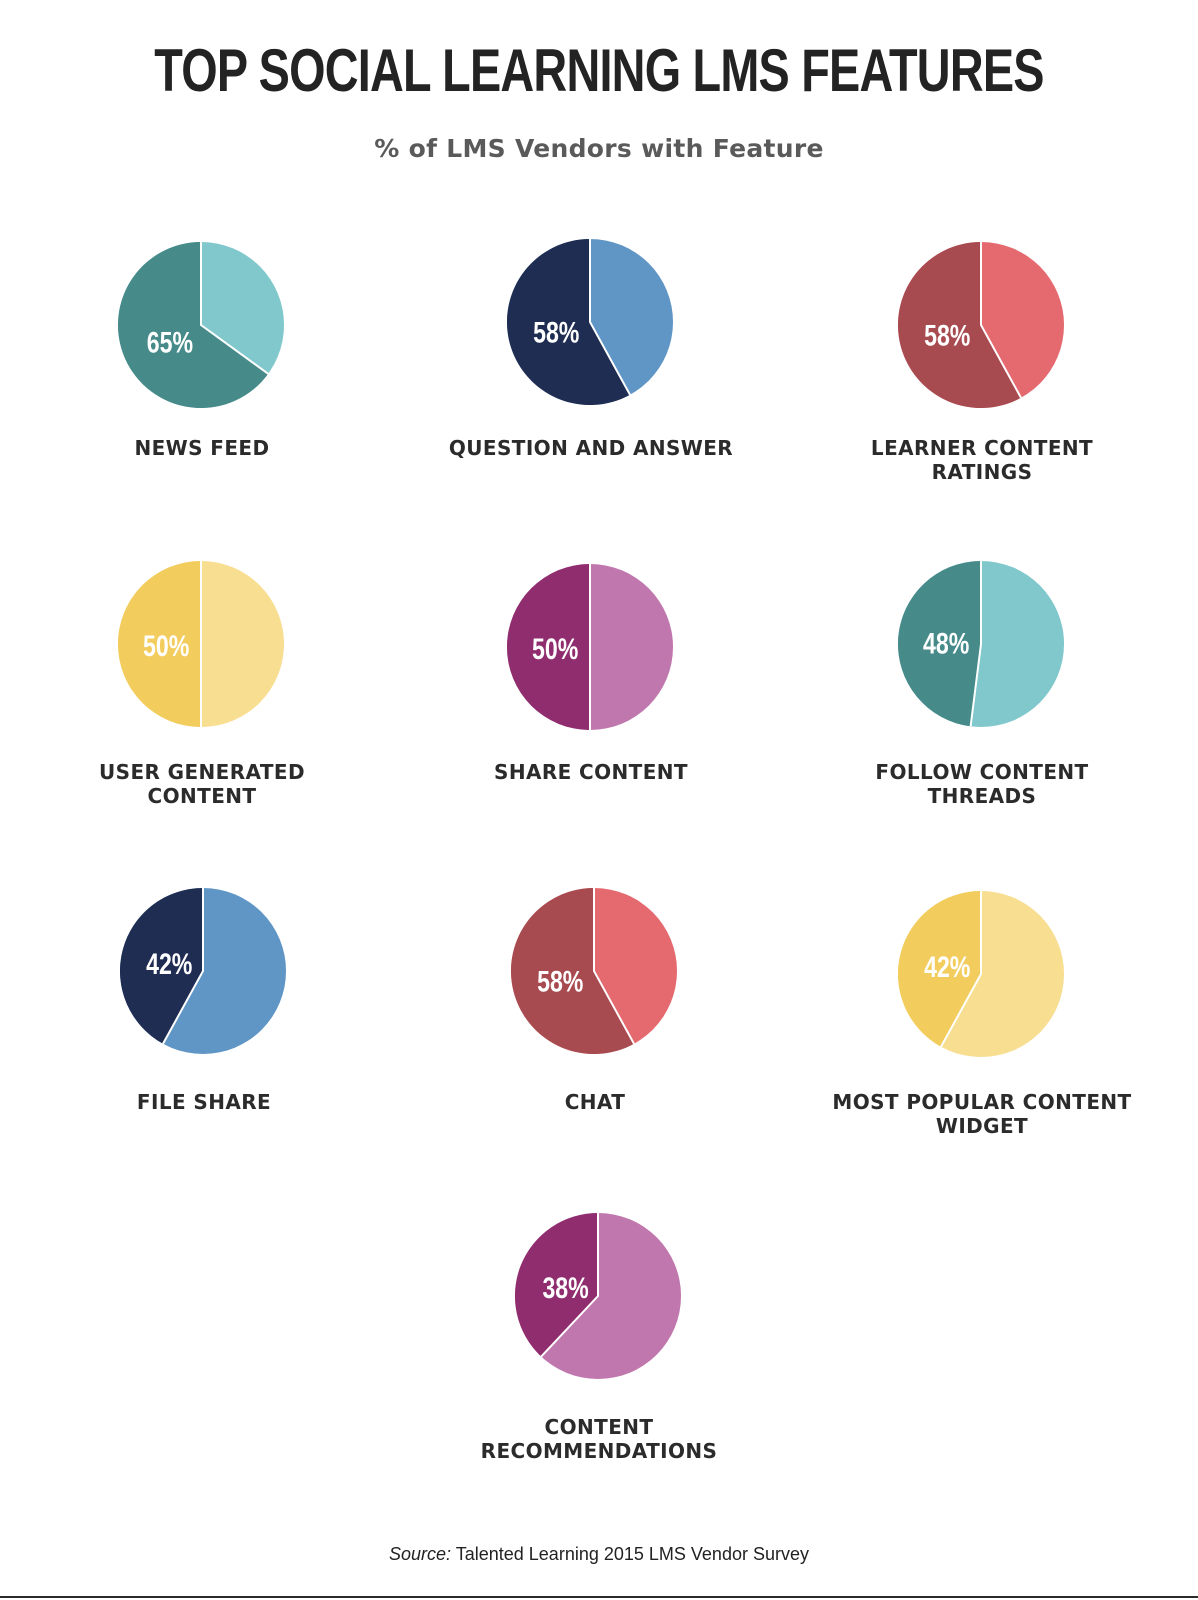 The height and width of the screenshot is (1600, 1198). Describe the element at coordinates (982, 784) in the screenshot. I see `pie-label-follow-content-threads: FOLLOW CONTENT THREADS` at that location.